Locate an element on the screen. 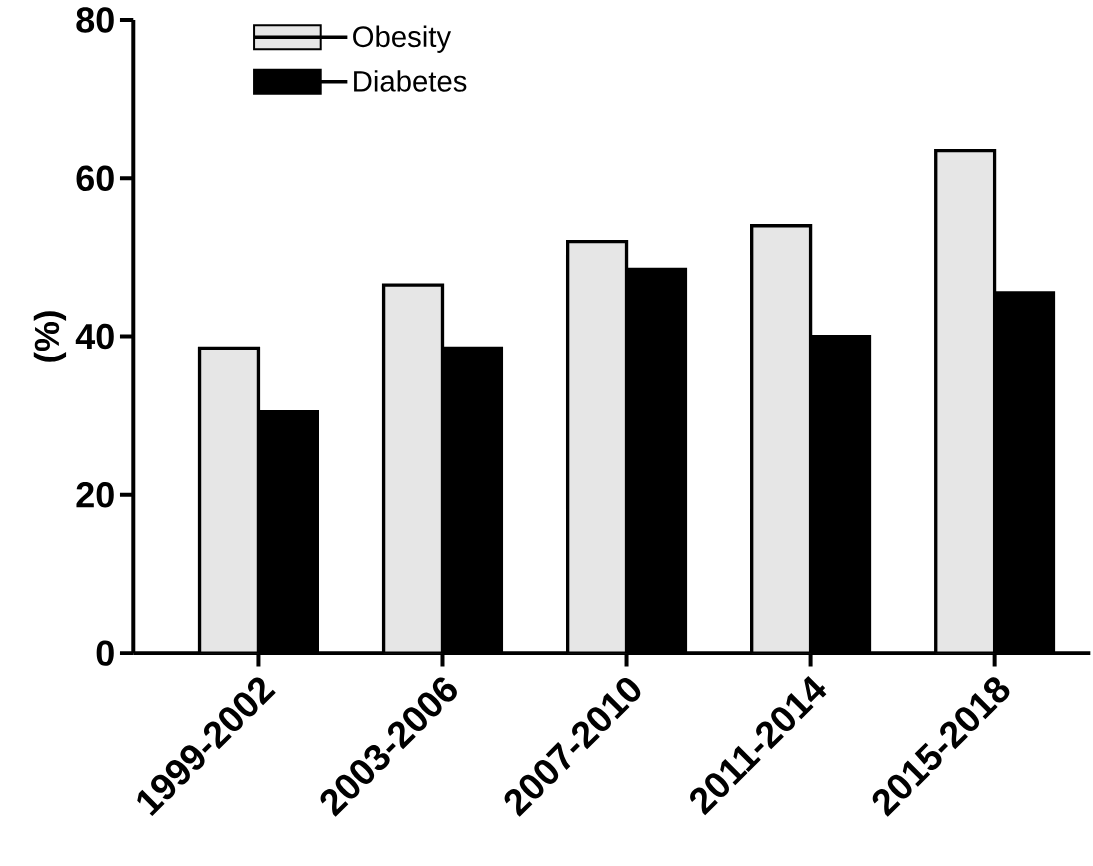  y-tick-label: 40 is located at coordinates (94, 336).